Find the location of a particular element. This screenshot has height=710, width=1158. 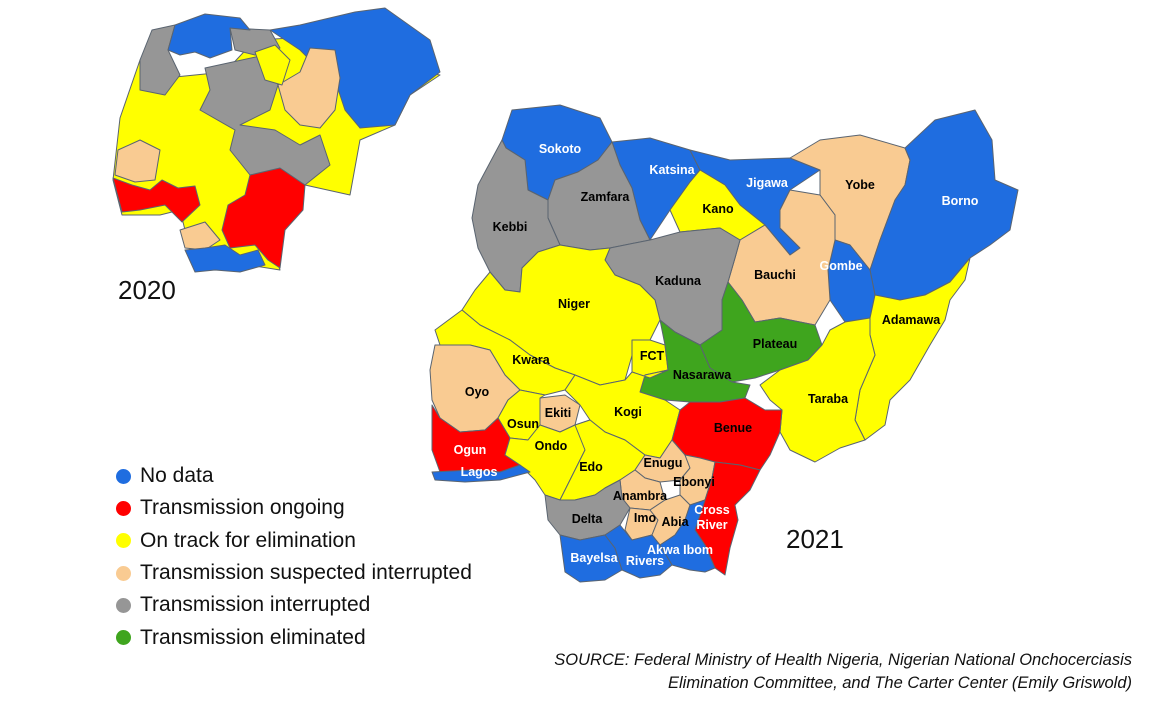

state-label-sokoto: Sokoto is located at coordinates (560, 149).